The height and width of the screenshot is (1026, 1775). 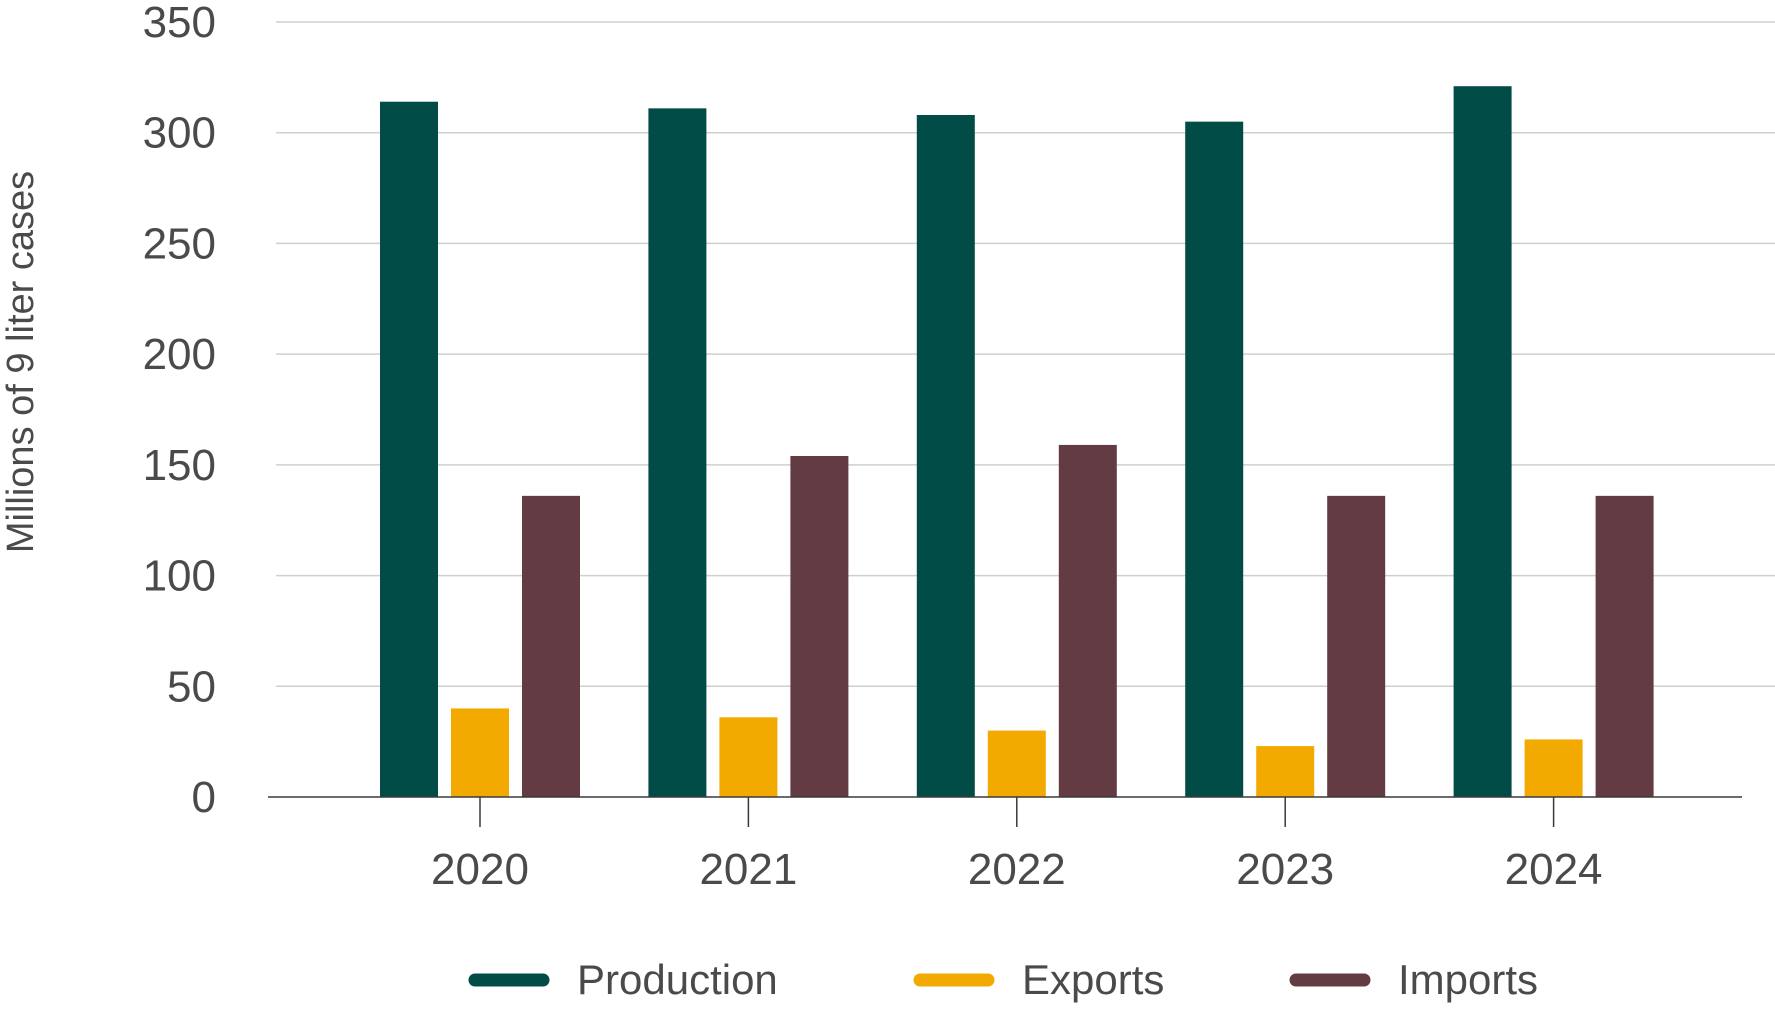 I want to click on y-tick-label: 150, so click(x=179, y=465).